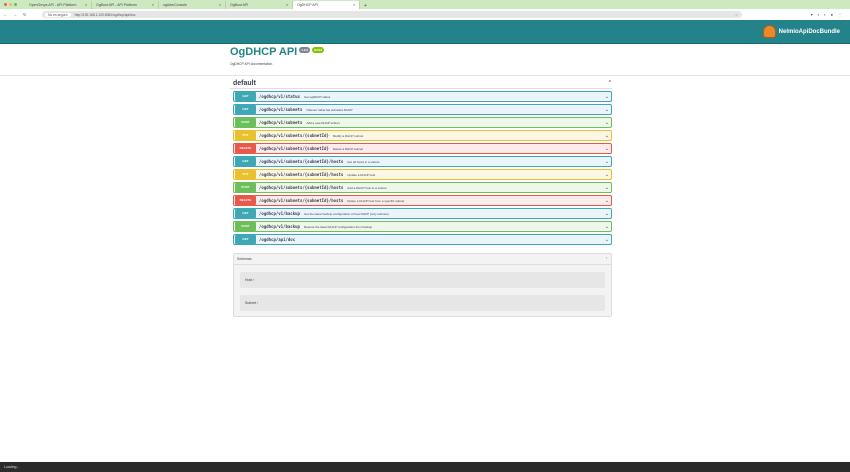 This screenshot has height=472, width=850. What do you see at coordinates (365, 6) in the screenshot?
I see `new-tab-button: +` at bounding box center [365, 6].